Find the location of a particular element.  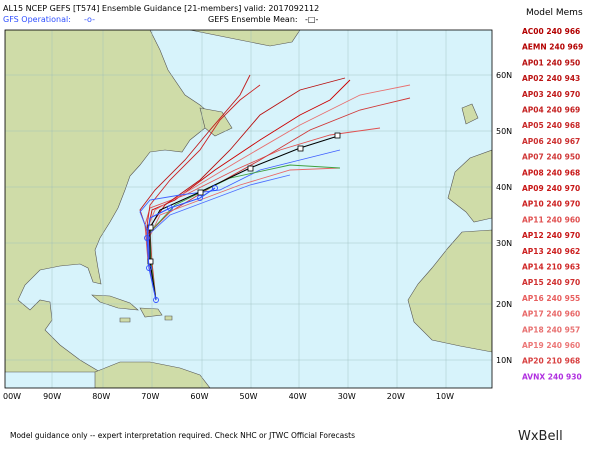

legend-entry: AP12 240 970 is located at coordinates (551, 235).